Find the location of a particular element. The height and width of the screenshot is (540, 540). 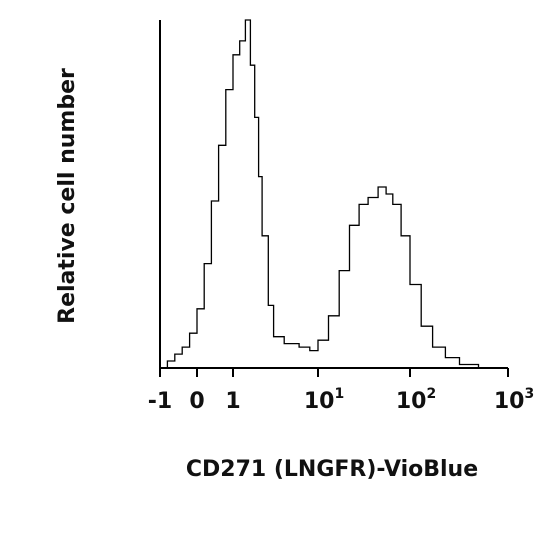

x-tick-label: 10¹ is located at coordinates (324, 400).